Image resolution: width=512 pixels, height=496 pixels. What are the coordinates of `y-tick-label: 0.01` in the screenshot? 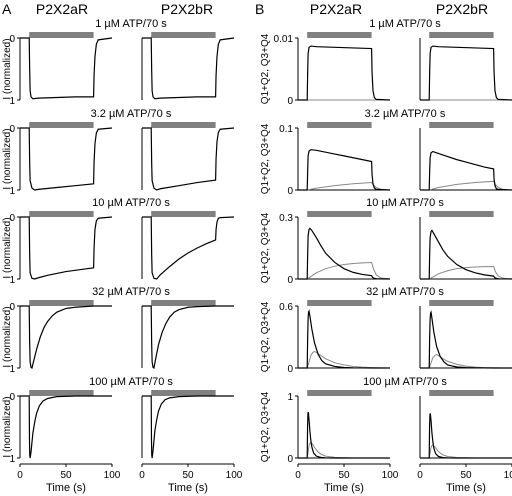 It's located at (284, 39).